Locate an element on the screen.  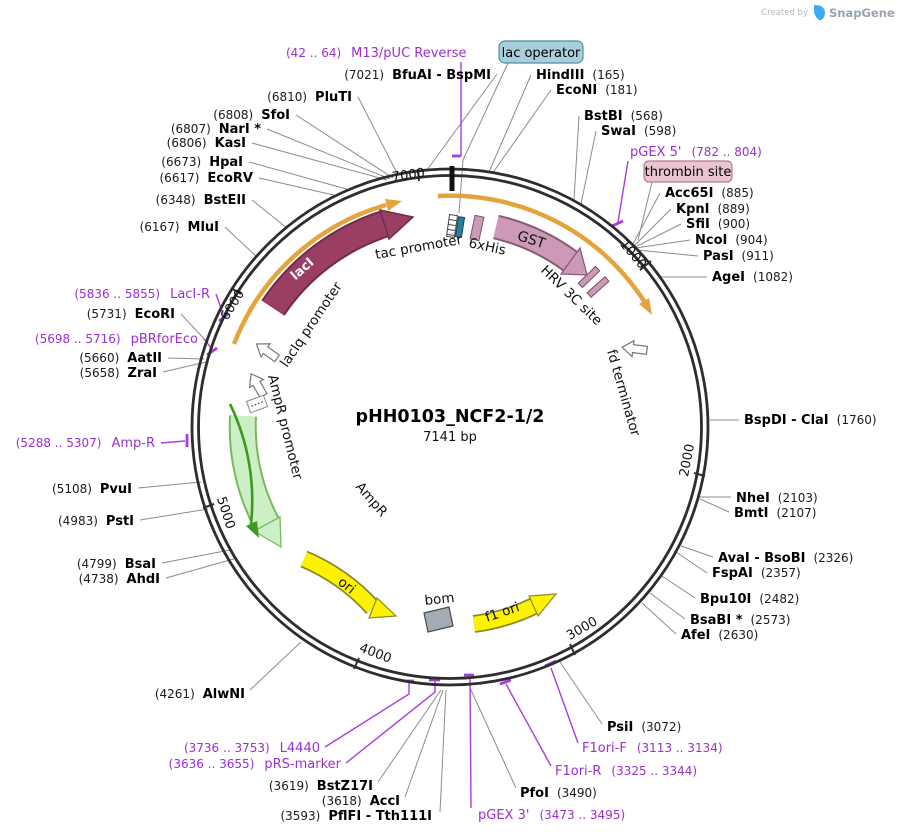
primer-label-amp-r: (5288 .. 5307) Amp-R is located at coordinates (85, 443).